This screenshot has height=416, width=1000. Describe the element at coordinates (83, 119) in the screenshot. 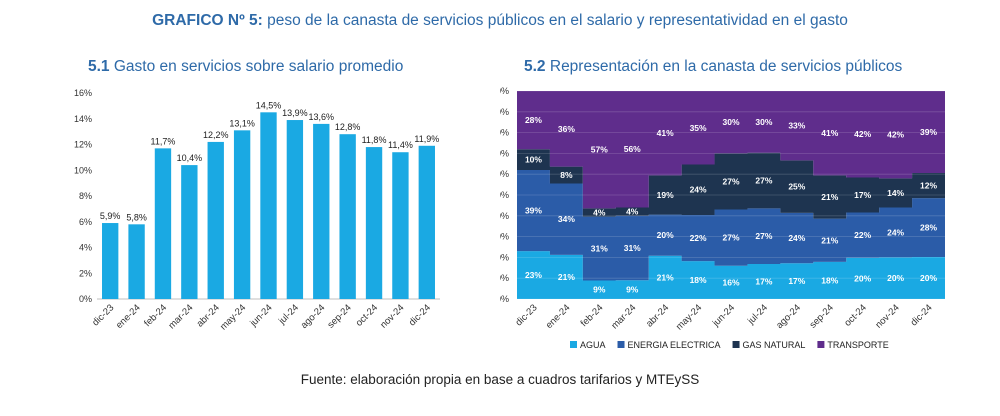

I see `y-tick-label: 14%` at that location.